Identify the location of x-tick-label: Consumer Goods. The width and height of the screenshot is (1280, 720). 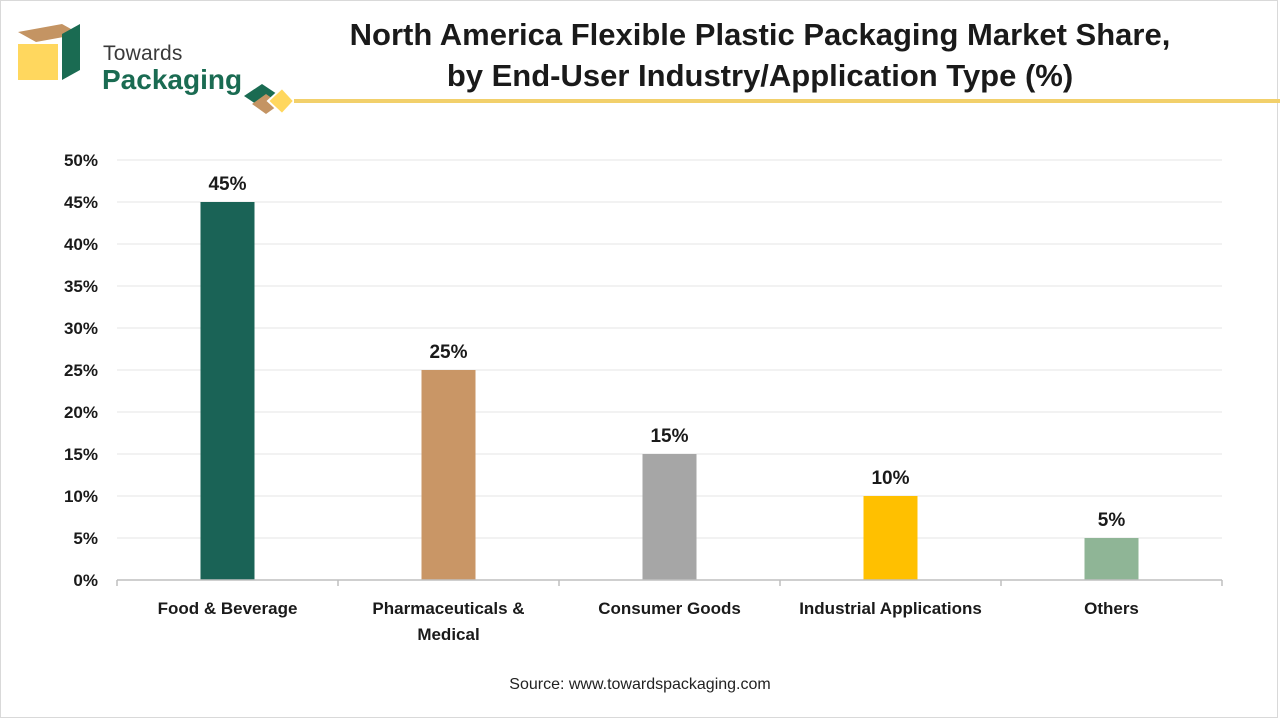
(669, 608).